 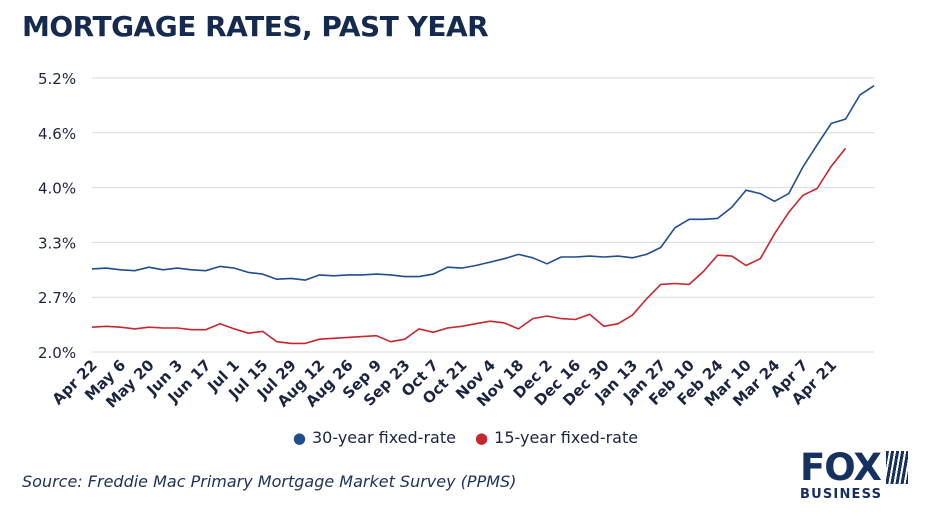 What do you see at coordinates (255, 26) in the screenshot?
I see `chart-title: MORTGAGE RATES, PAST YEAR` at bounding box center [255, 26].